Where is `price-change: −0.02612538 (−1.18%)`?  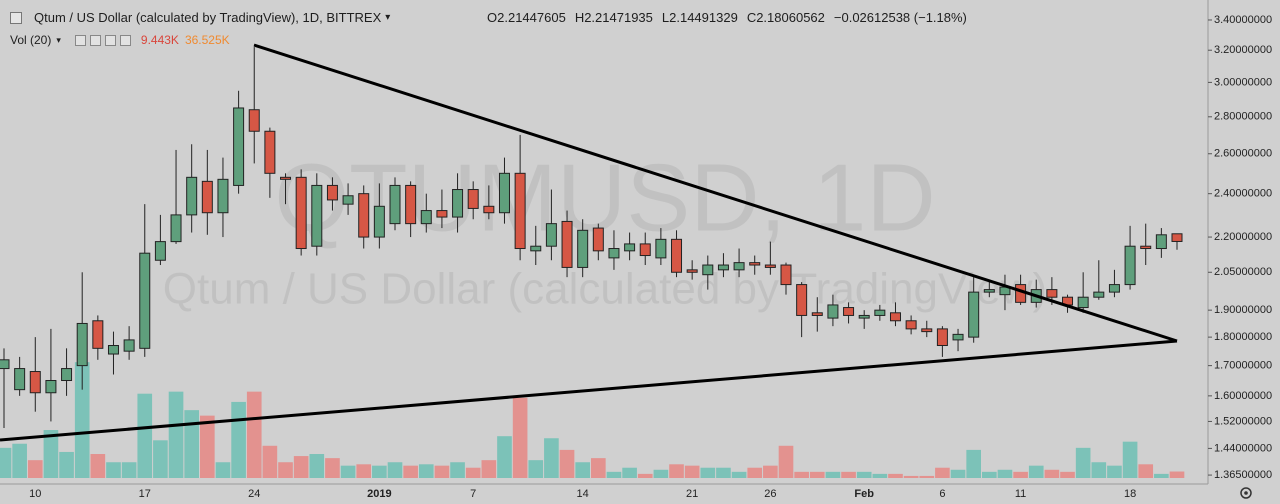
price-change: −0.02612538 (−1.18%) is located at coordinates (900, 17).